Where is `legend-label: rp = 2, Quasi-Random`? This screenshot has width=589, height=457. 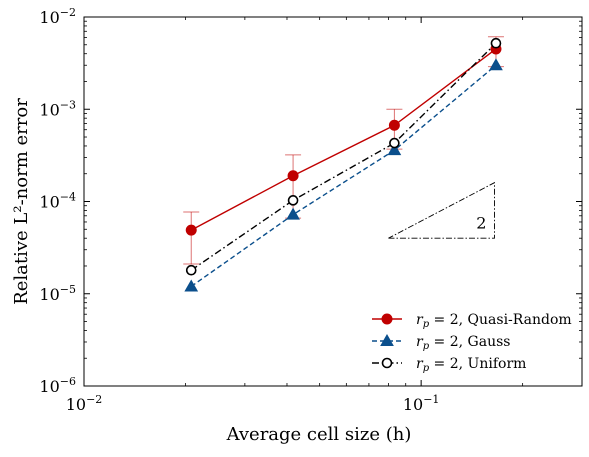 legend-label: rp = 2, Quasi-Random is located at coordinates (494, 321).